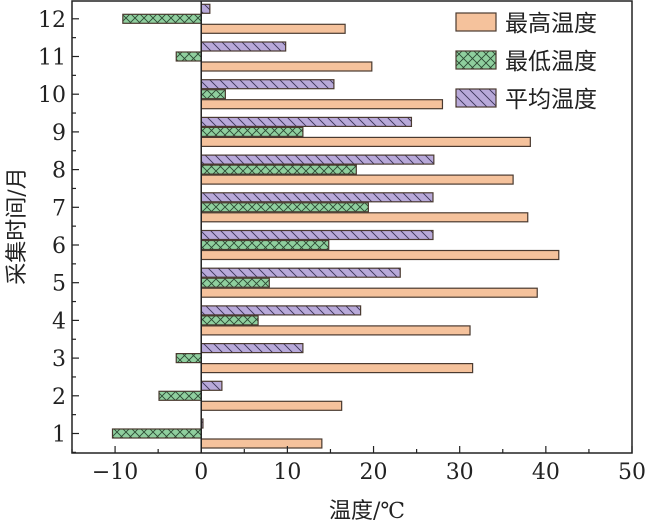 The image size is (650, 532). Describe the element at coordinates (369, 292) in the screenshot. I see `bar-最高温度-month-5` at that location.